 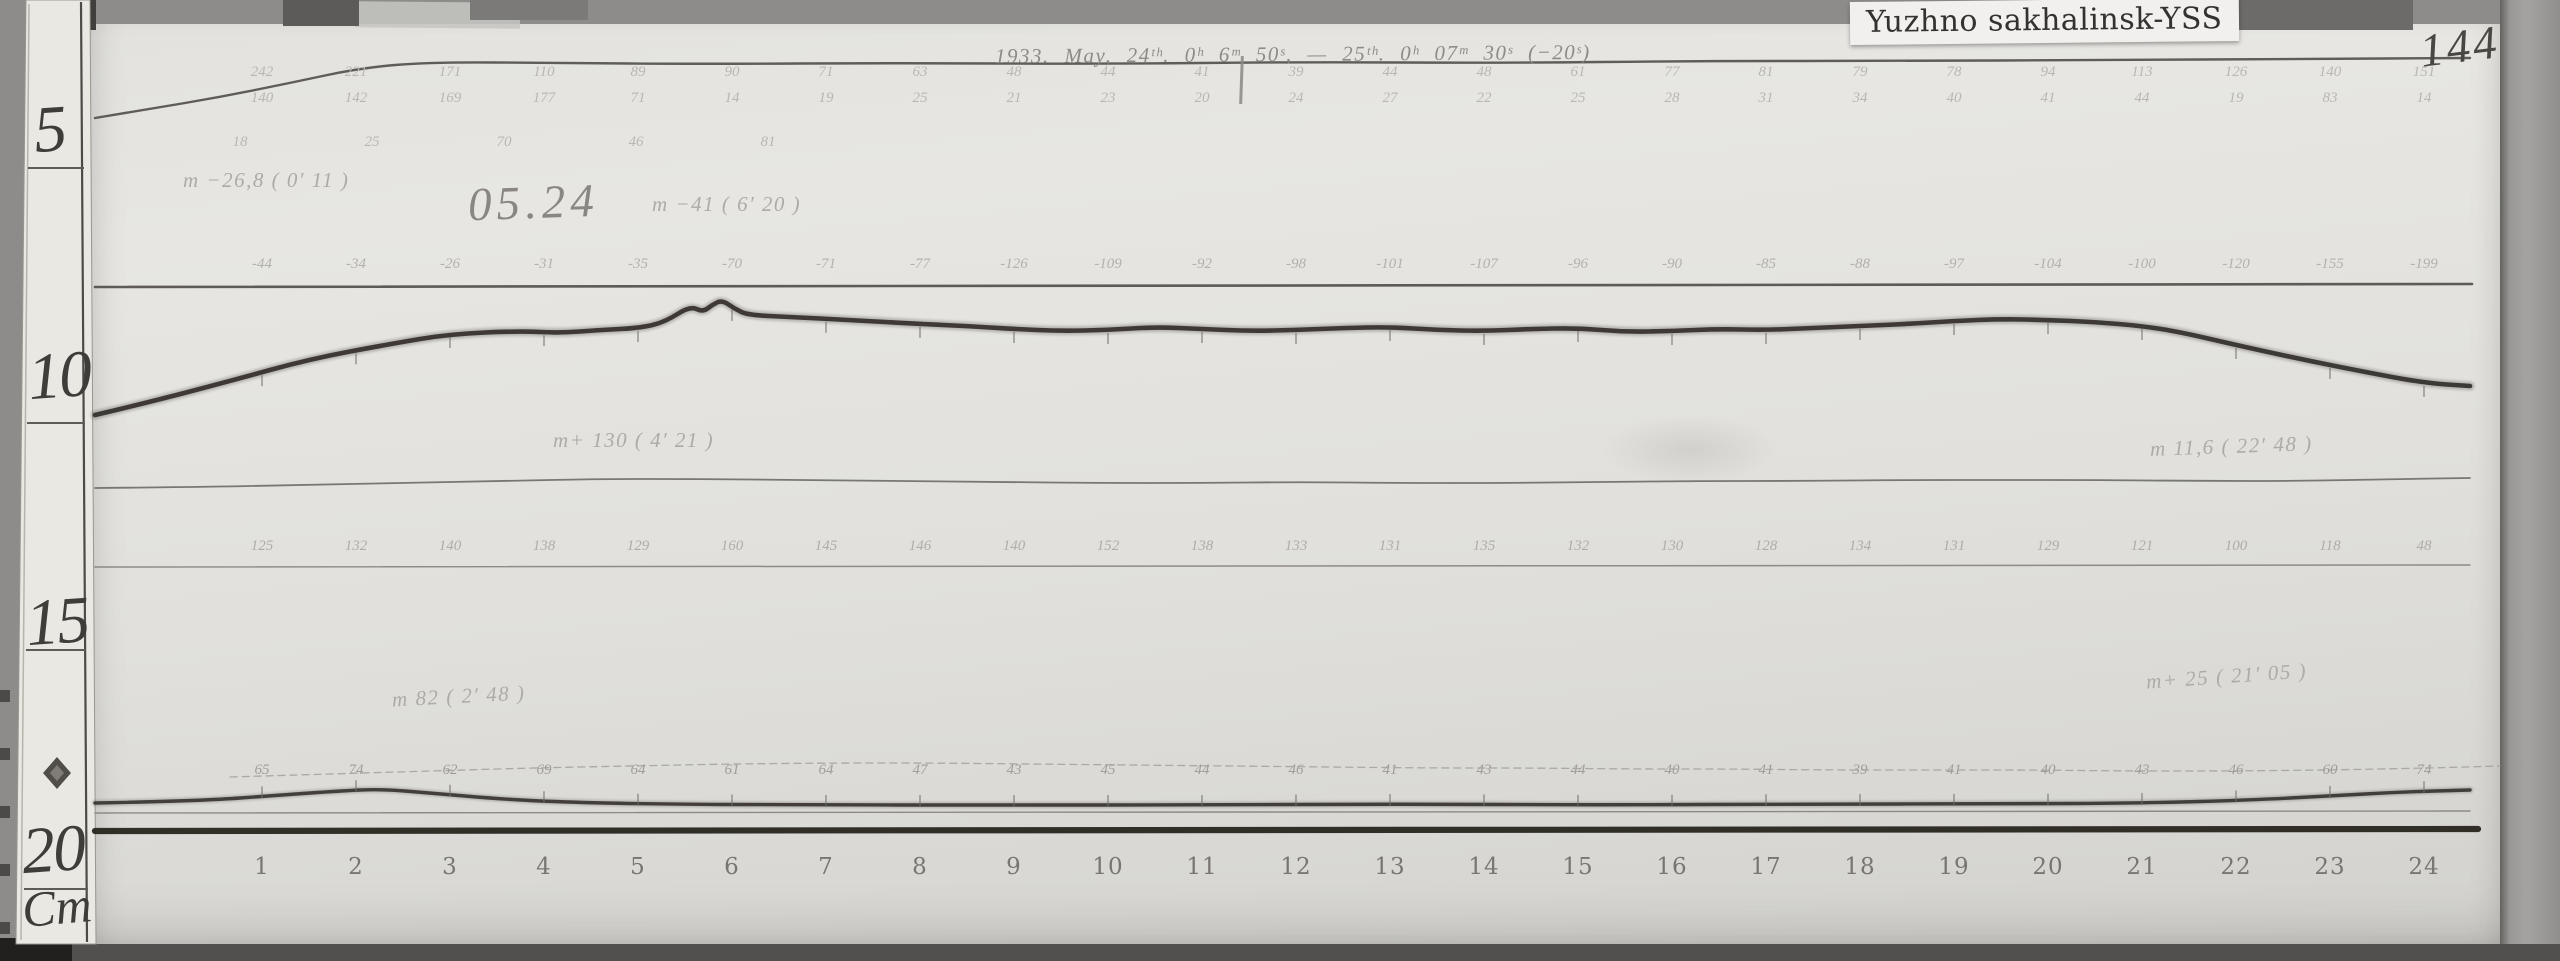 I want to click on pencil-value: -35, so click(x=638, y=264).